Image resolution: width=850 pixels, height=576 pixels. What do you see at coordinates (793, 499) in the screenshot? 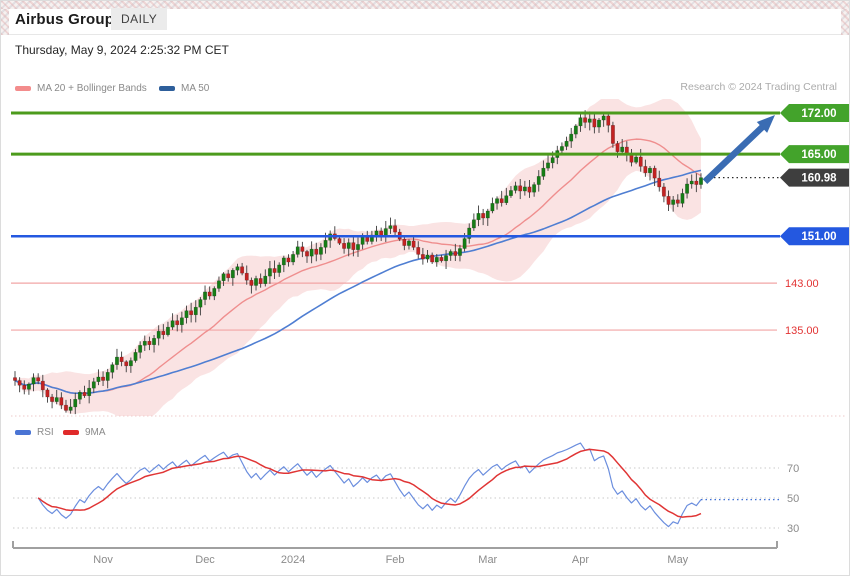
I see `rsi-axis-label-50: 50` at bounding box center [793, 499].